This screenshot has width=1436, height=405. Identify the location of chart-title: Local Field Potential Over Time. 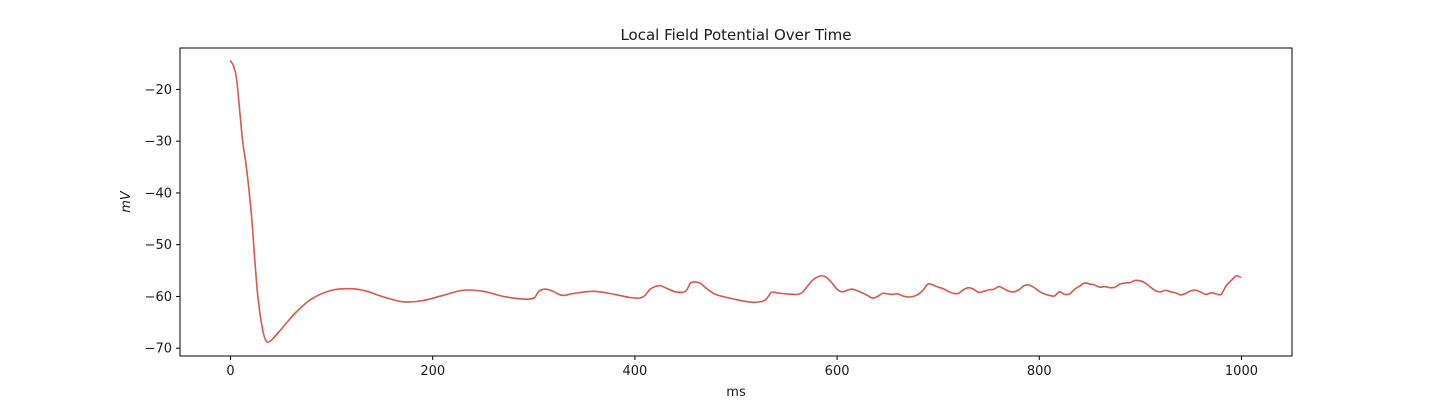
(735, 35).